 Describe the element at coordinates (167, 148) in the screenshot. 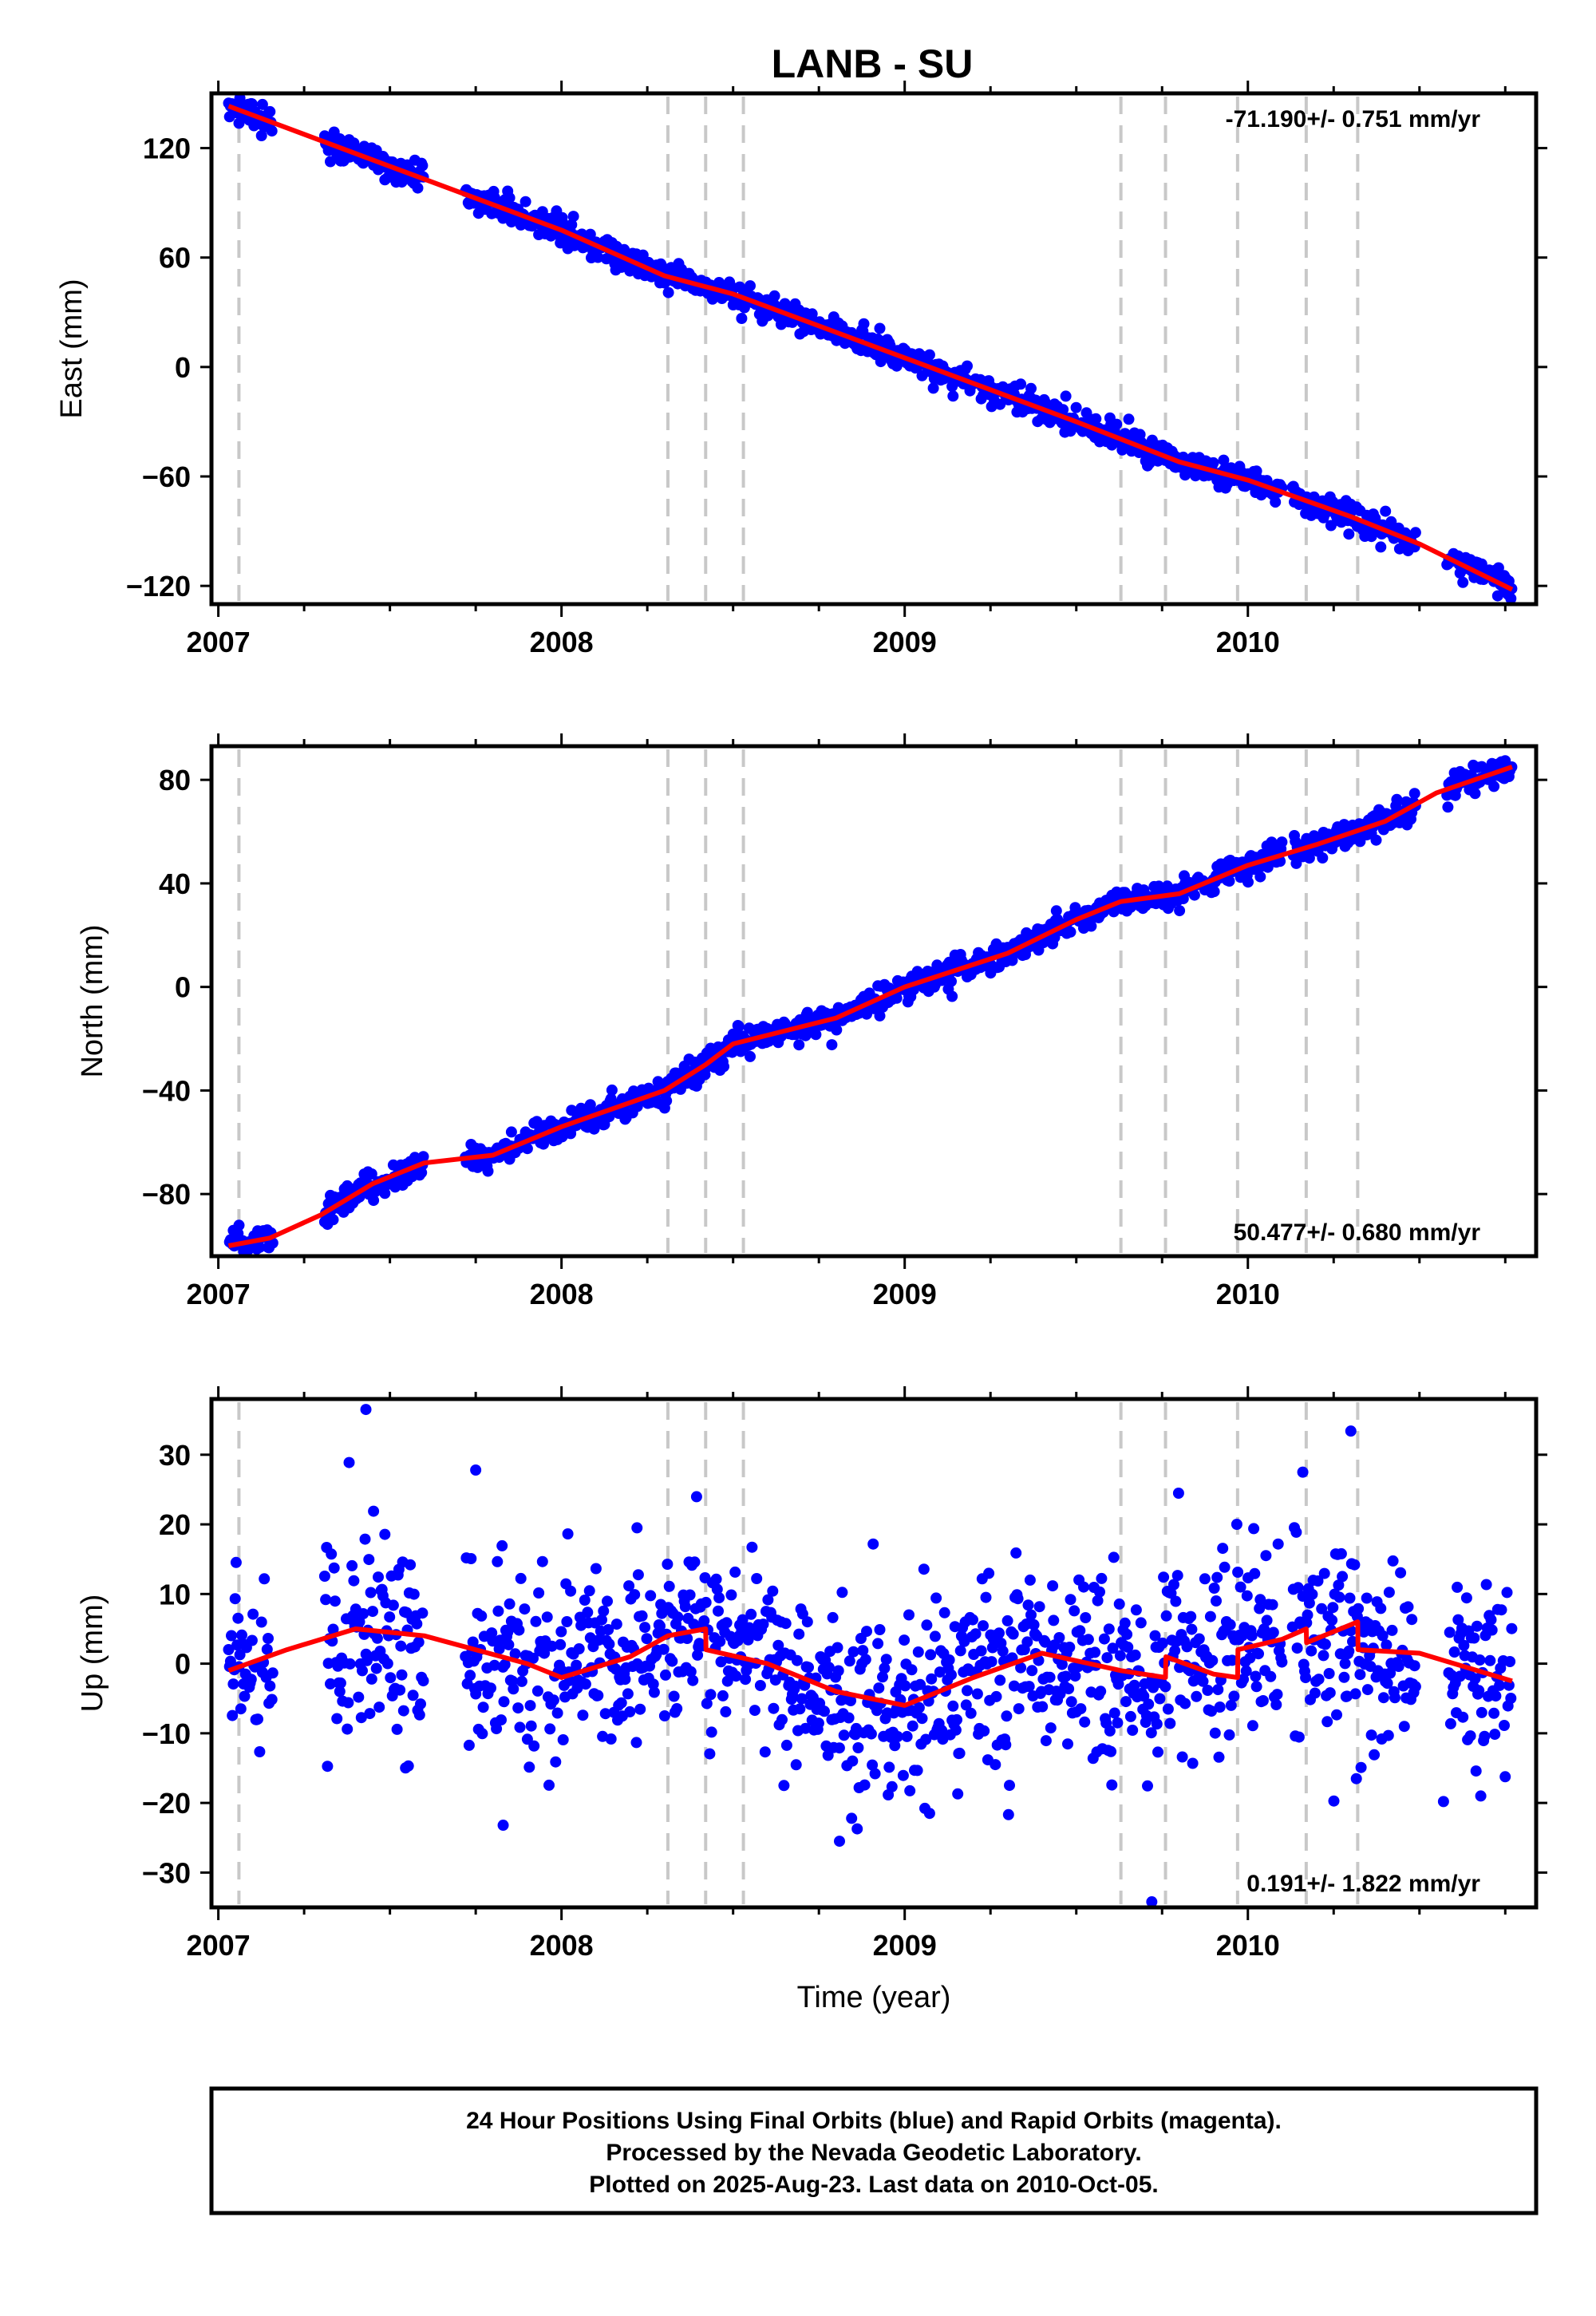

I see `east-y-tick-label: 120` at that location.